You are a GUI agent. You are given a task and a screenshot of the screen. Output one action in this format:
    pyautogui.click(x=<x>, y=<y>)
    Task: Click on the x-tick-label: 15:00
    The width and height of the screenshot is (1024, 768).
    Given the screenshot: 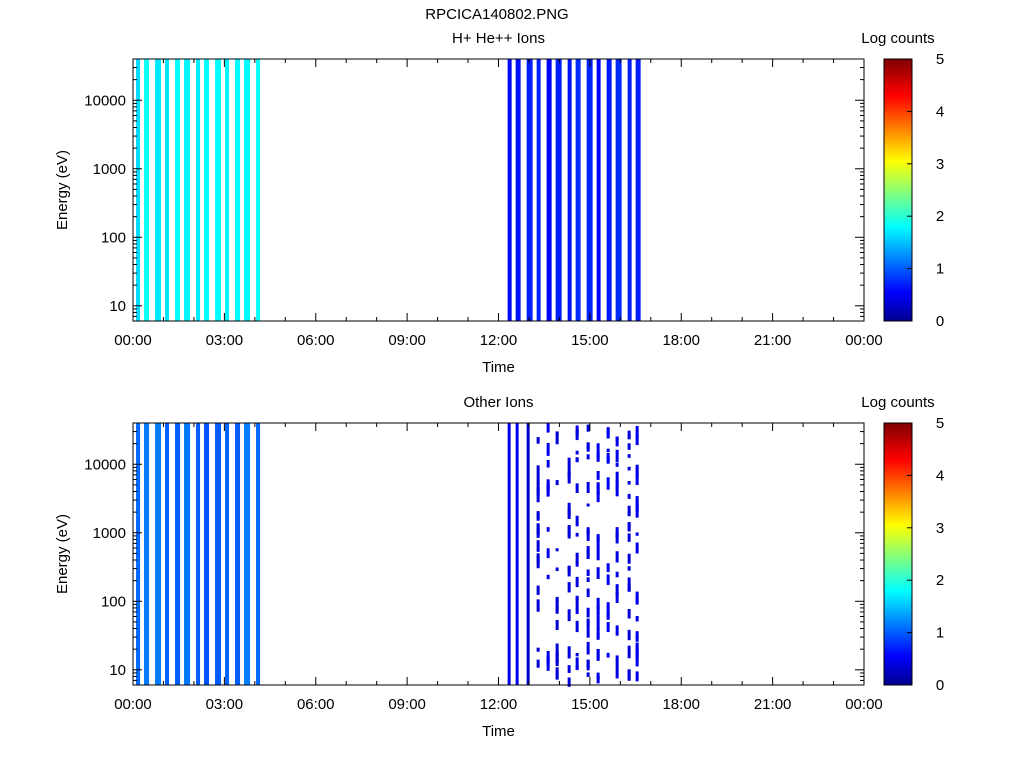 What is the action you would take?
    pyautogui.click(x=590, y=704)
    